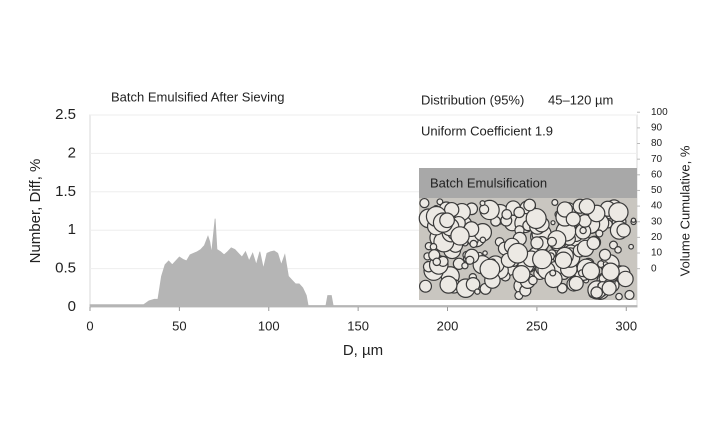 The image size is (720, 432). I want to click on y2-tick-label: 100, so click(659, 112).